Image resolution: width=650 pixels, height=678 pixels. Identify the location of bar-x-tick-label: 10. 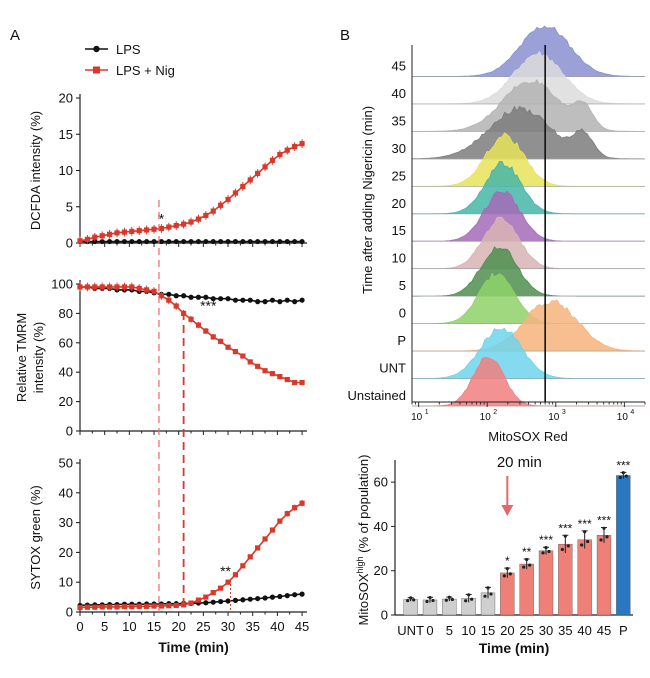
(468, 630).